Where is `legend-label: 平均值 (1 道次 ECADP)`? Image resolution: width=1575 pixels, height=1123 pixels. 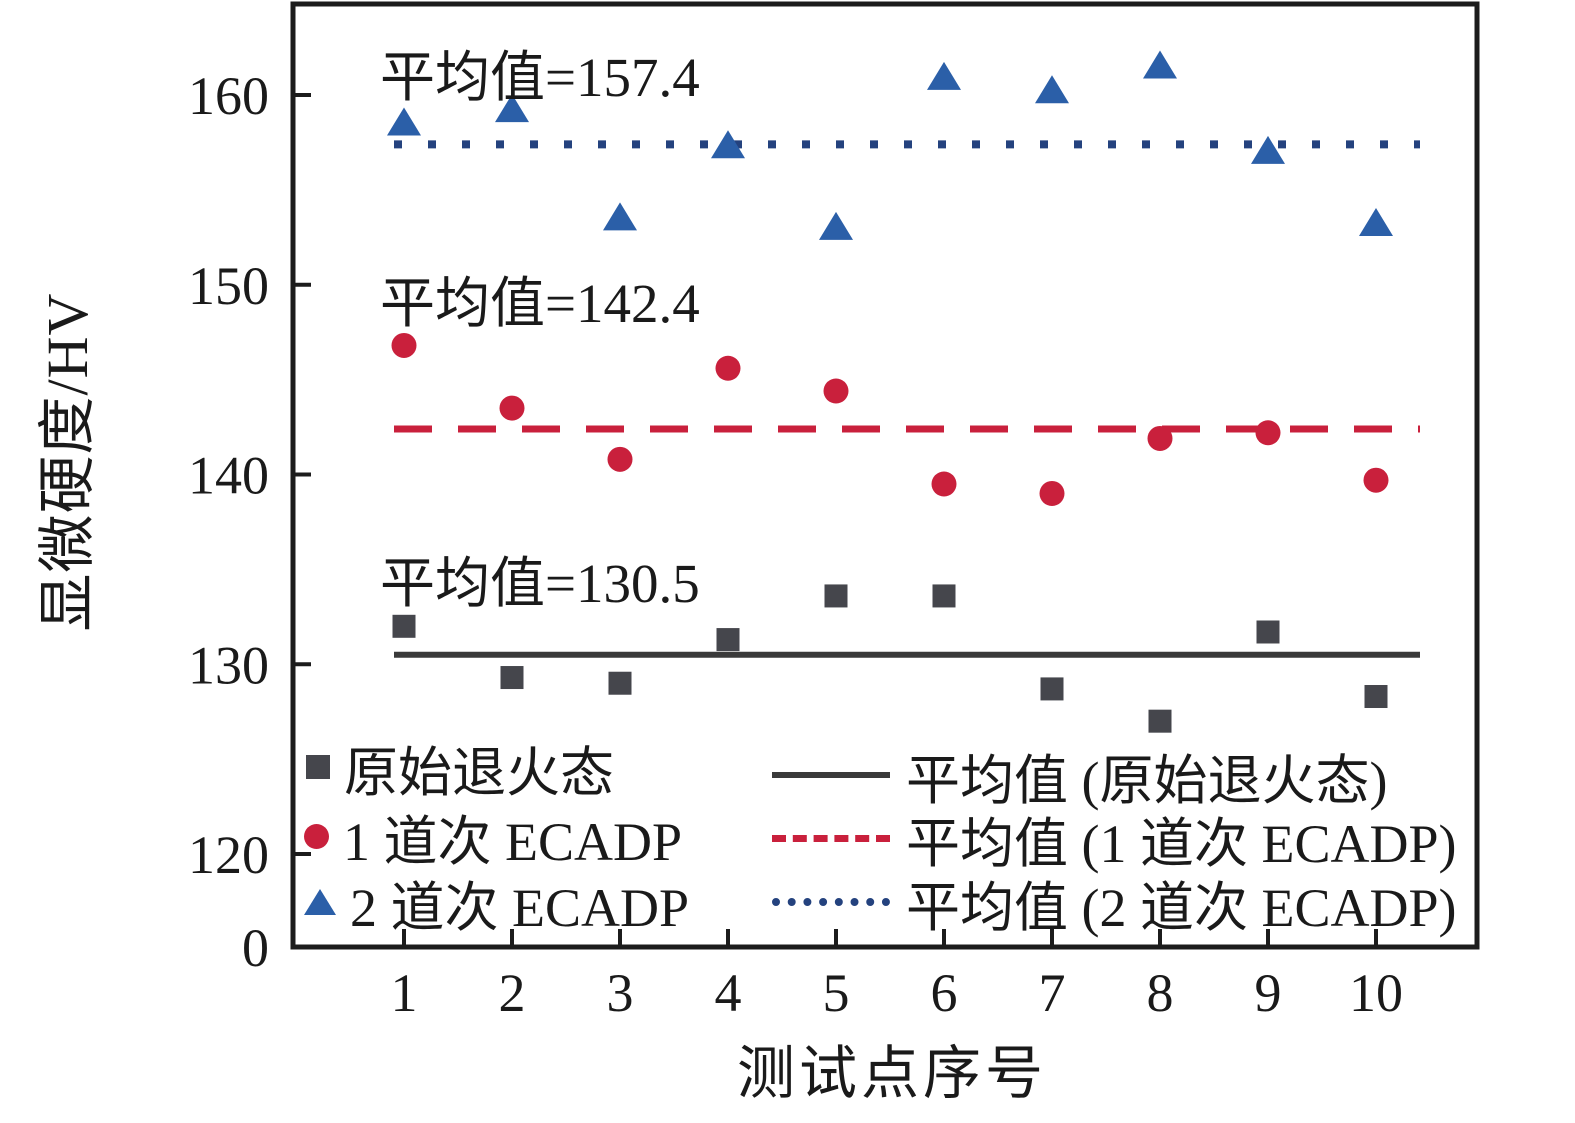
legend-label: 平均值 (1 道次 ECADP) is located at coordinates (1181, 843).